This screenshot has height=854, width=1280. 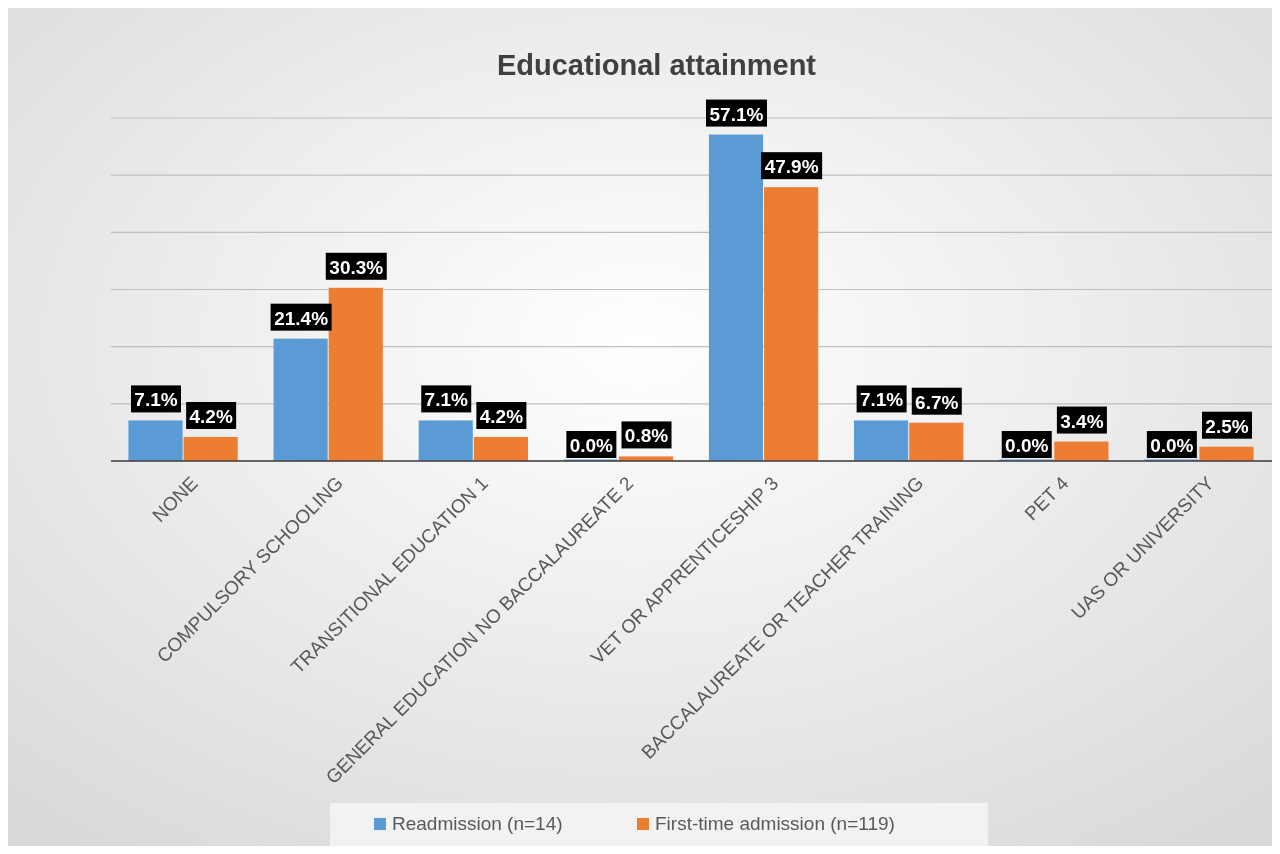 What do you see at coordinates (775, 823) in the screenshot?
I see `legend-label: First-time admission (n=119)` at bounding box center [775, 823].